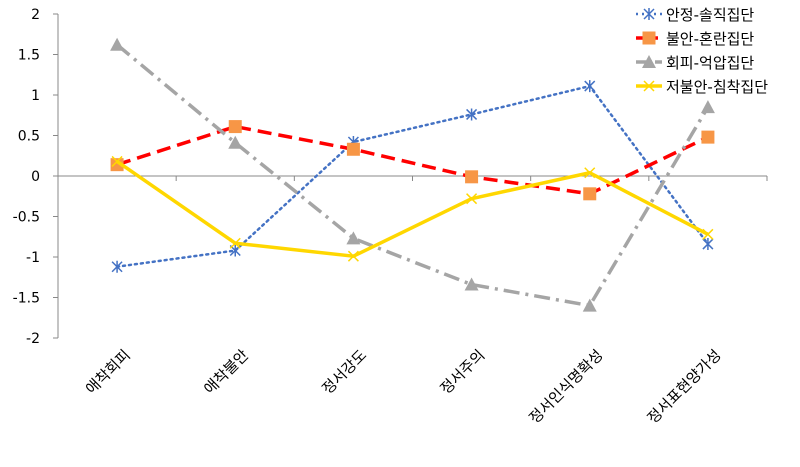 The height and width of the screenshot is (467, 800). Describe the element at coordinates (566, 386) in the screenshot. I see `x-category-label: 정서인식명확성` at that location.